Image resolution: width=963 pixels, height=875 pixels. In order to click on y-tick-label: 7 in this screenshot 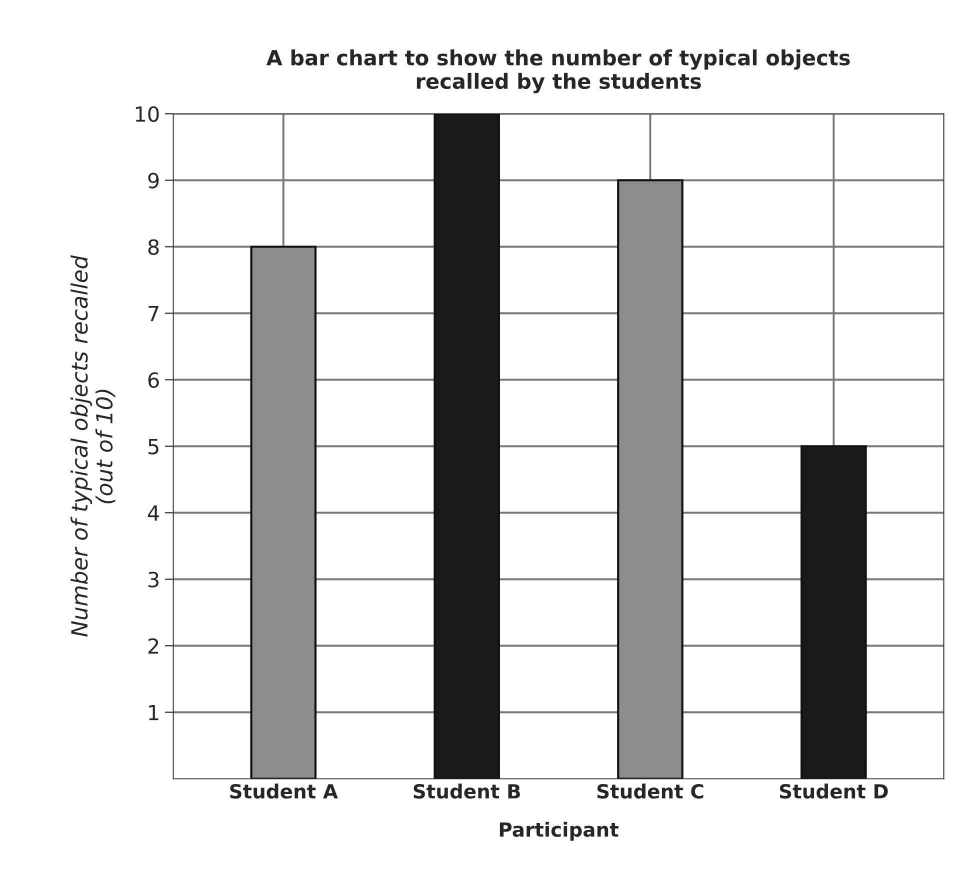, I will do `click(153, 314)`.